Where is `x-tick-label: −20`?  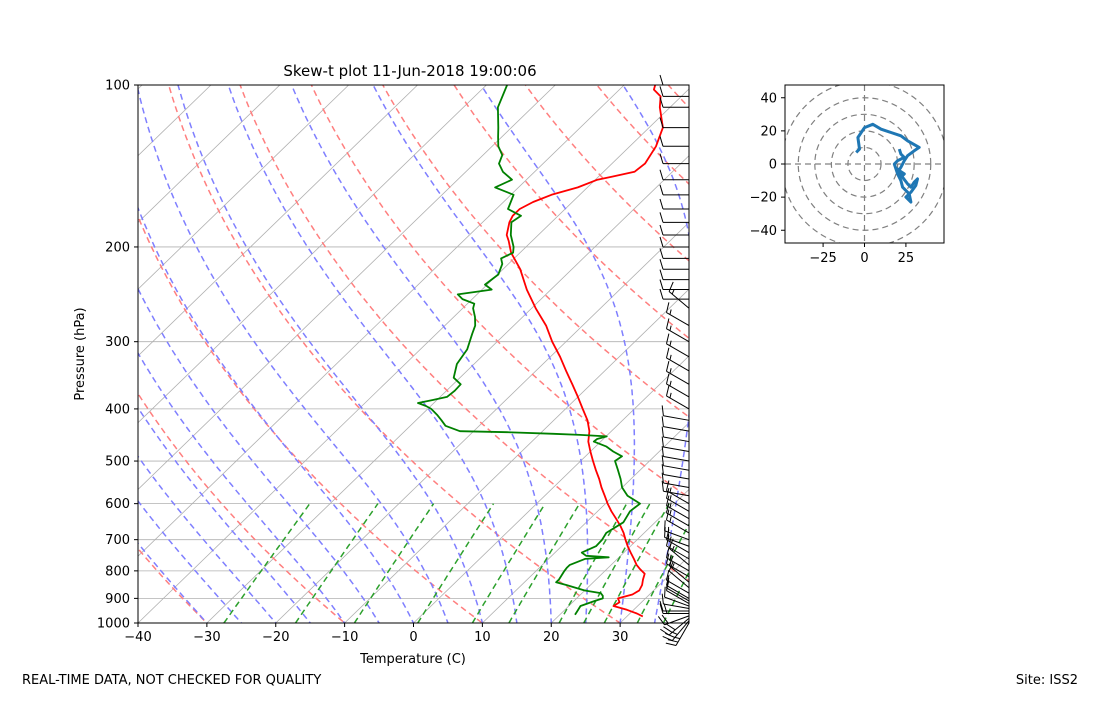
x-tick-label: −20 is located at coordinates (275, 637).